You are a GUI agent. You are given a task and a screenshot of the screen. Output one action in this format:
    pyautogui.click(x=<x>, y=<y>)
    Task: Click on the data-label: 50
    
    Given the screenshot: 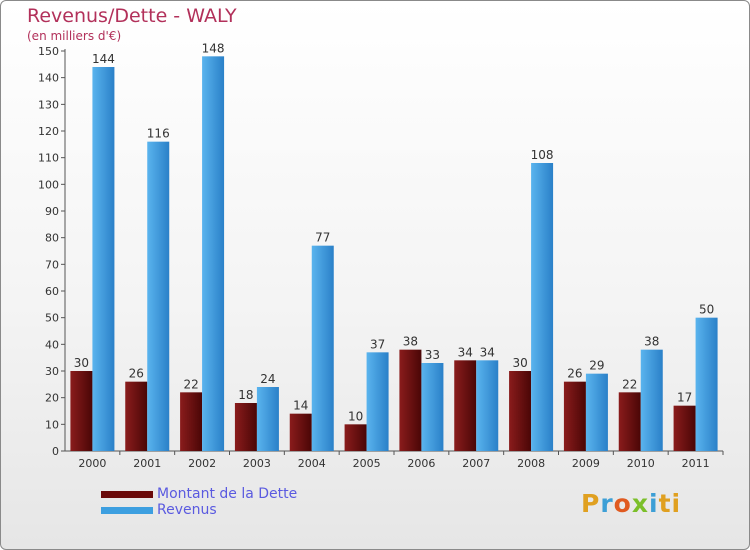 What is the action you would take?
    pyautogui.click(x=706, y=310)
    